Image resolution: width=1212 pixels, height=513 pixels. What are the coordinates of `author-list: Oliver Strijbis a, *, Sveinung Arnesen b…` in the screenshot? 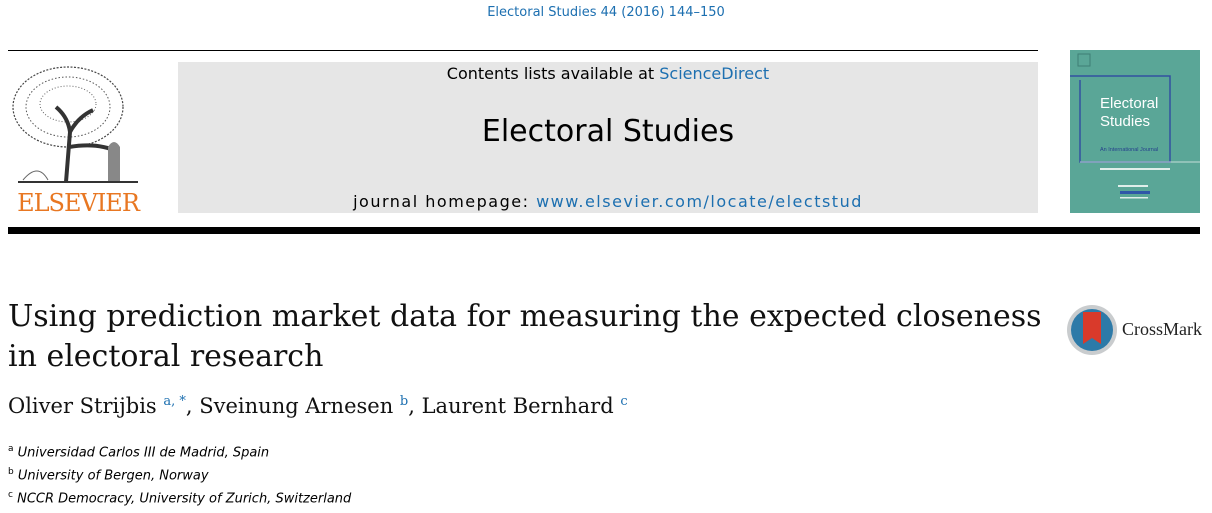 It's located at (318, 406).